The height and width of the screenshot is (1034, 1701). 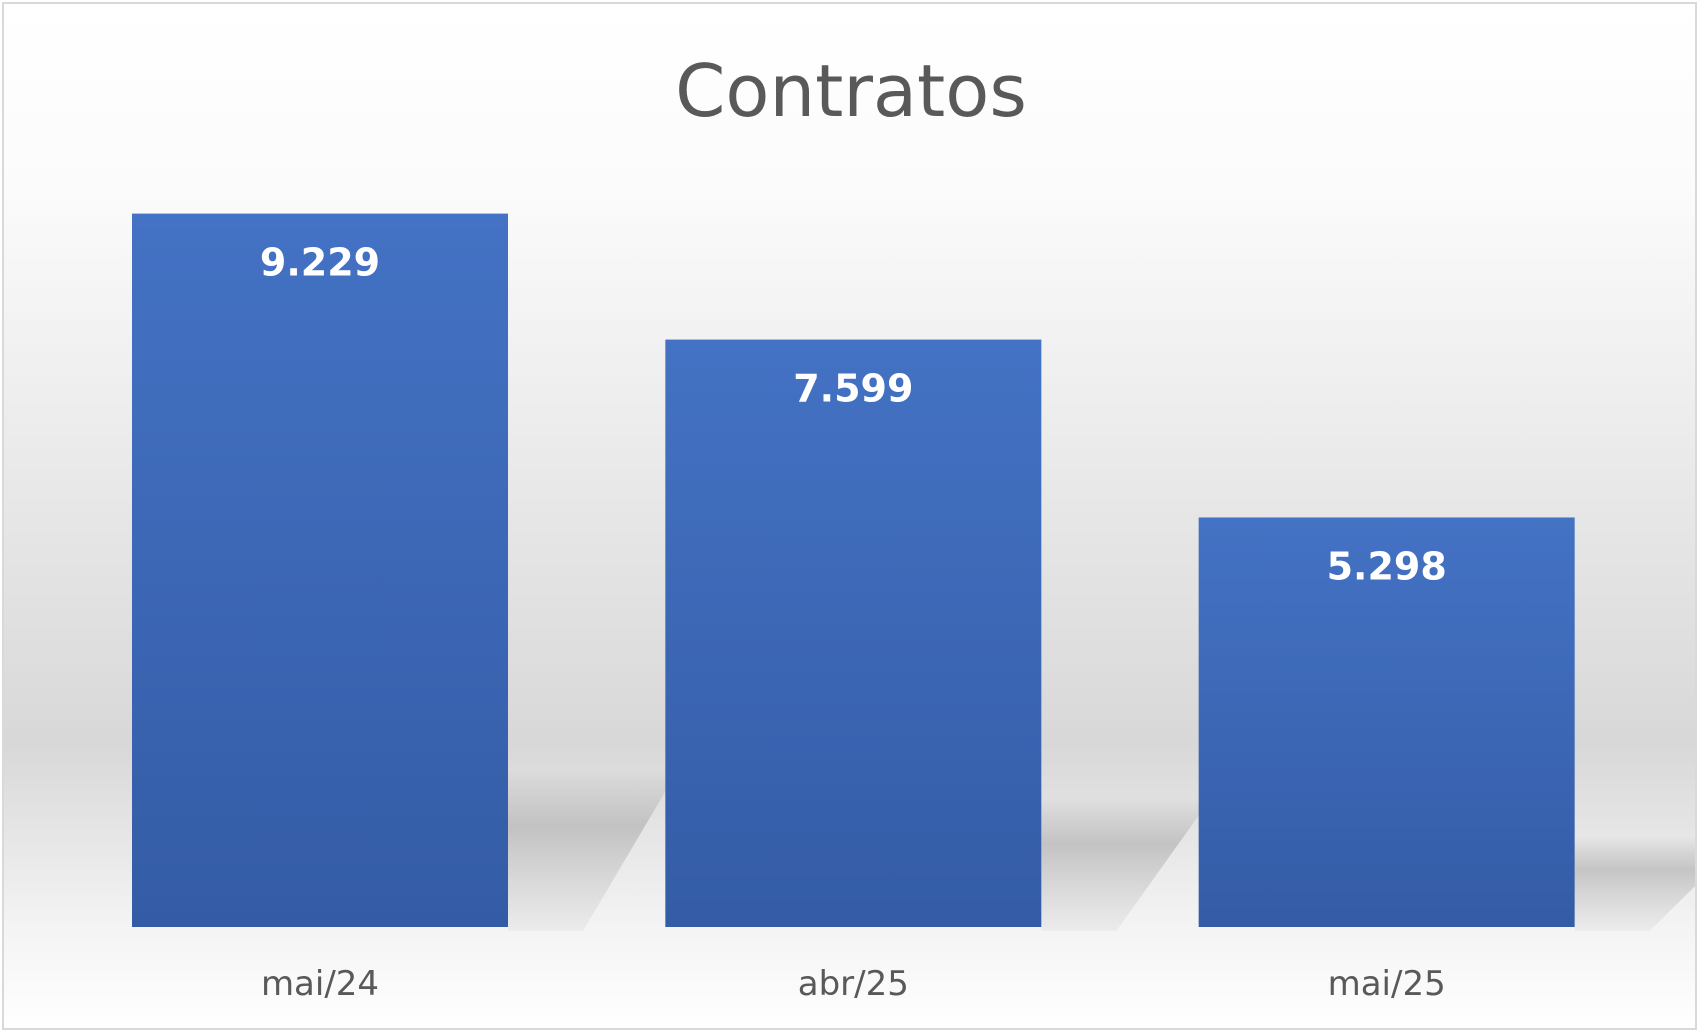 I want to click on data-label: 5.298, so click(x=1387, y=566).